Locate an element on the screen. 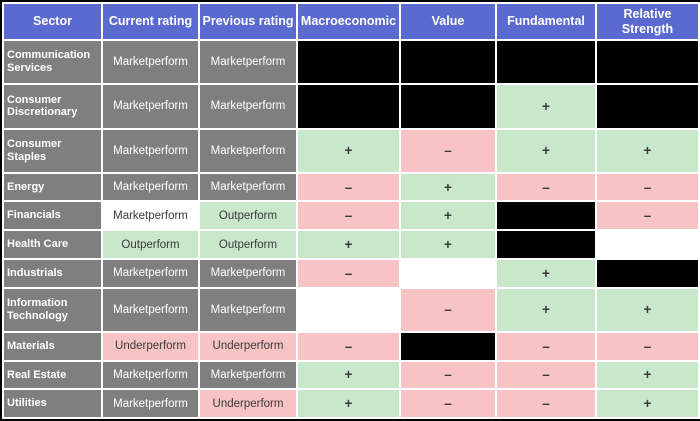 The image size is (700, 421). col-header-macroeconomic: Macroeconomic is located at coordinates (348, 21).